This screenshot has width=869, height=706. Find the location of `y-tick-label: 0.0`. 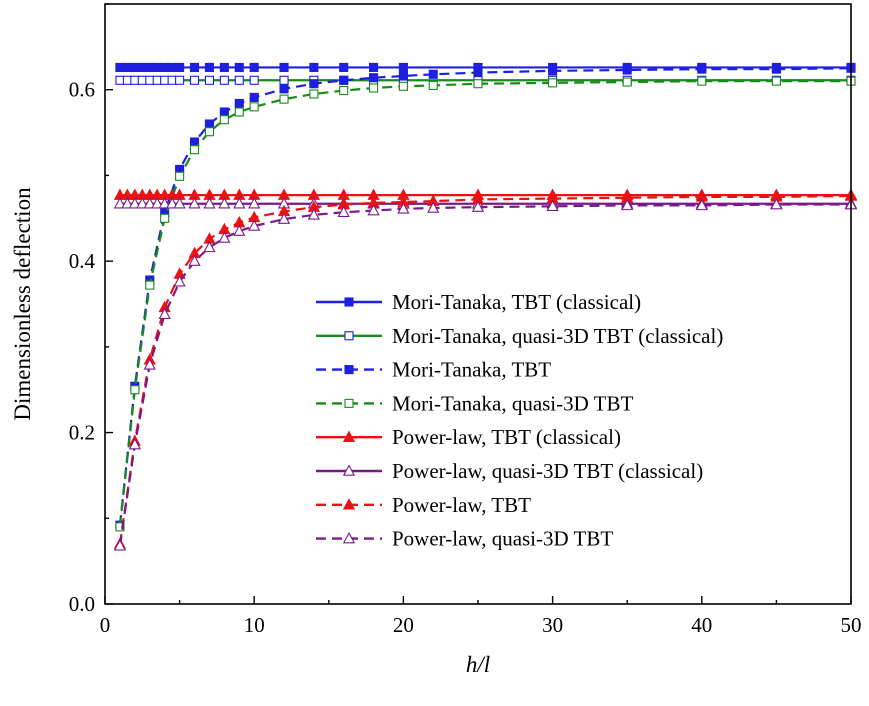

y-tick-label: 0.0 is located at coordinates (82, 604).